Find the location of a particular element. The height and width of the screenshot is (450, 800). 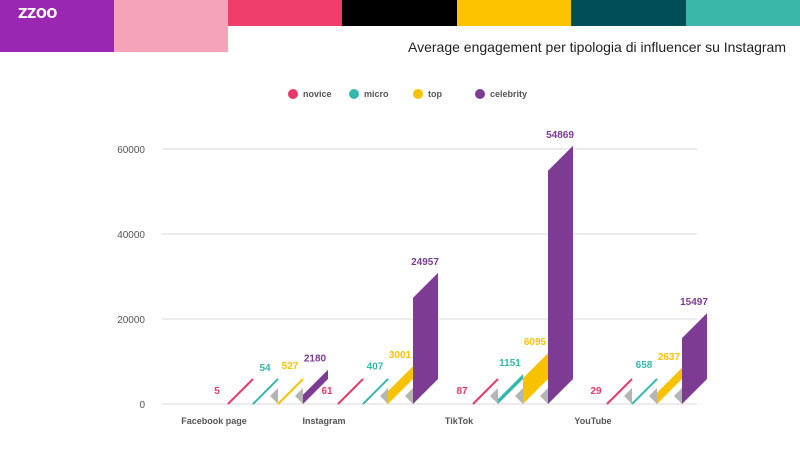

brand-stripe-pink is located at coordinates (285, 13).